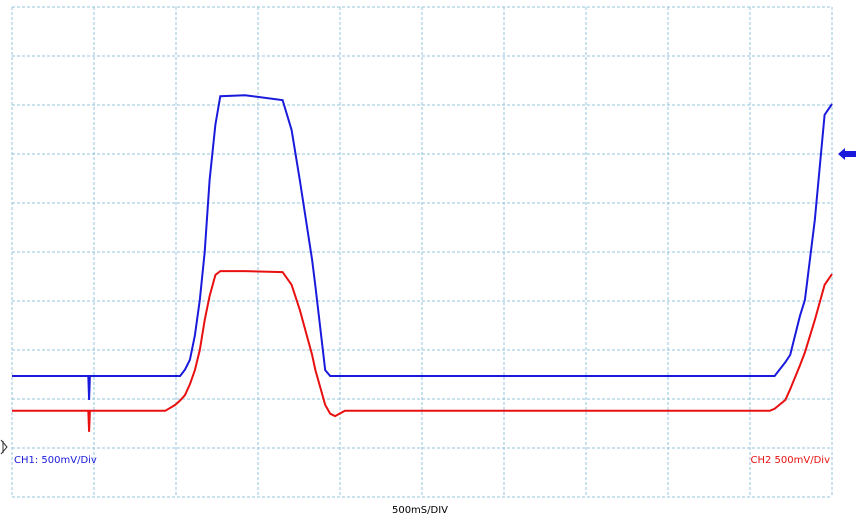 This screenshot has height=531, width=858. I want to click on reference-marker, so click(847, 154).